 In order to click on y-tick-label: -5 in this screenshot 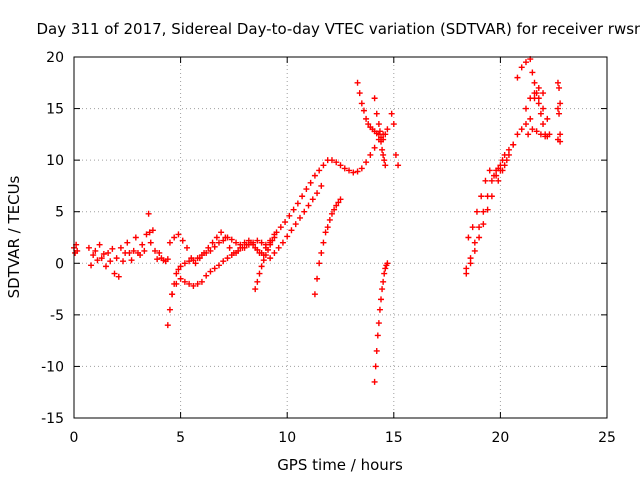, I will do `click(57, 316)`.